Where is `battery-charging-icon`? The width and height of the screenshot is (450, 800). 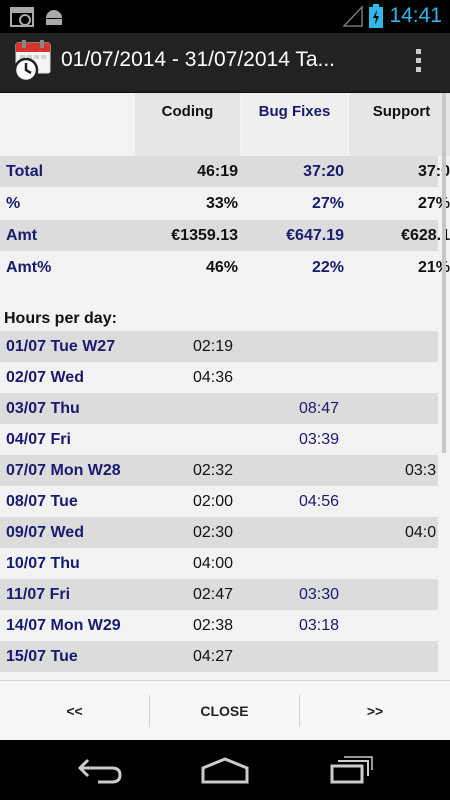 battery-charging-icon is located at coordinates (376, 16).